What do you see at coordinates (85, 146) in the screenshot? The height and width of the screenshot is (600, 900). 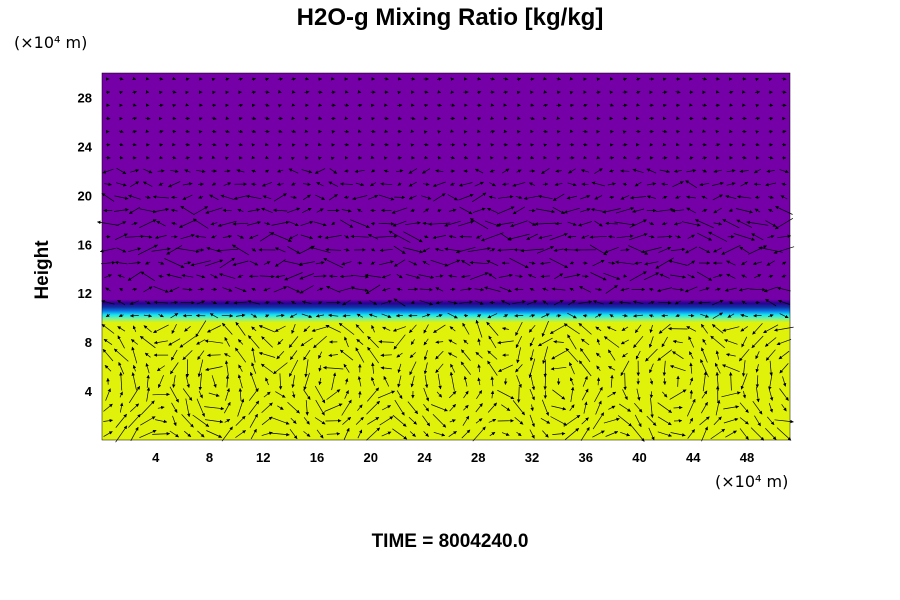 I see `y-tick-label: 24` at bounding box center [85, 146].